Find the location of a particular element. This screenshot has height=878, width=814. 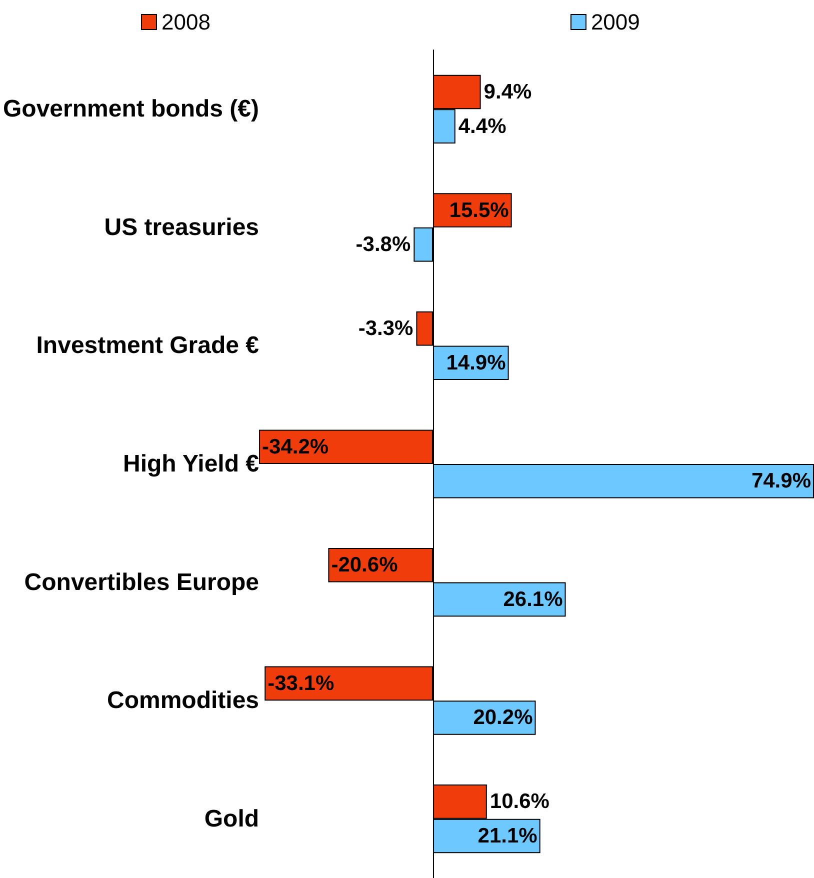

y-tick-label: Commodities is located at coordinates (183, 700).